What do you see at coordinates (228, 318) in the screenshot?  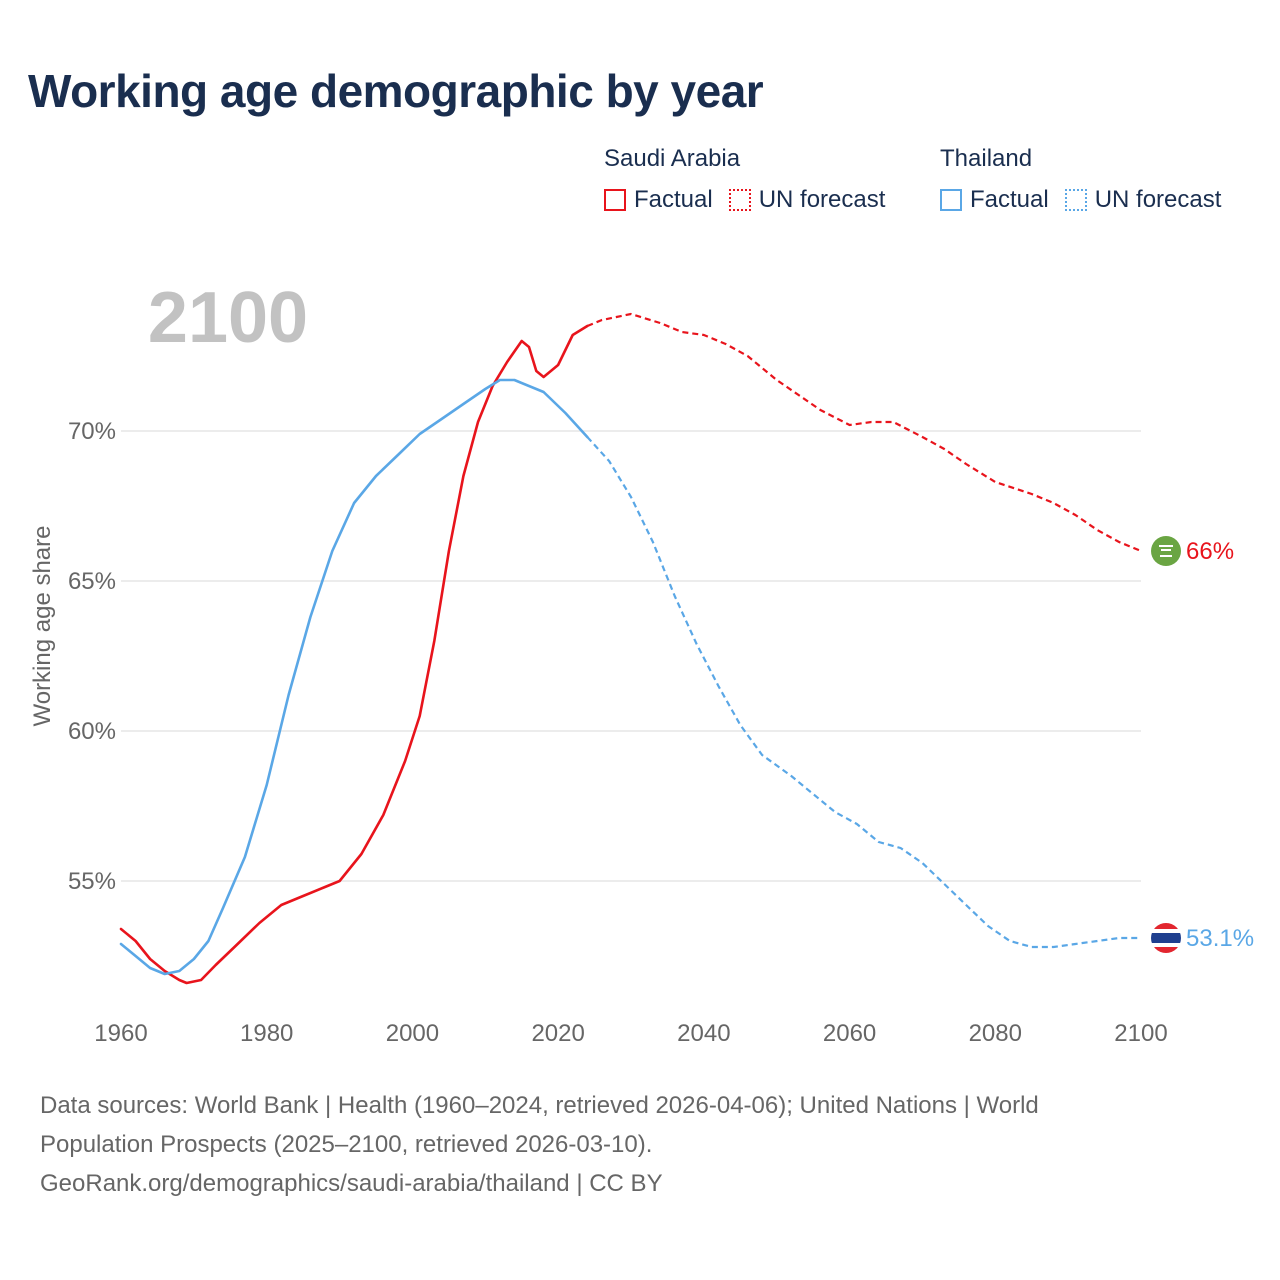 I see `year-label: 2100` at bounding box center [228, 318].